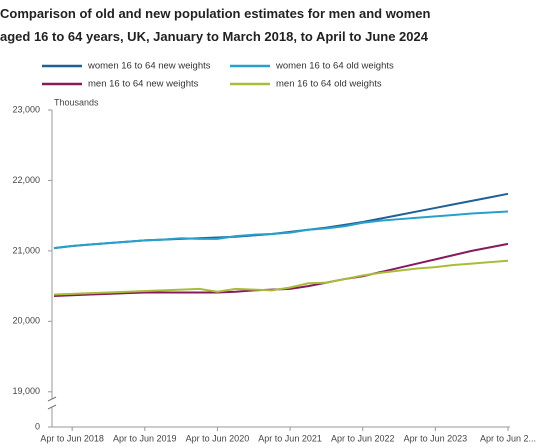 This screenshot has width=550, height=448. I want to click on legend-label: men 16 to 64 old weights, so click(329, 84).